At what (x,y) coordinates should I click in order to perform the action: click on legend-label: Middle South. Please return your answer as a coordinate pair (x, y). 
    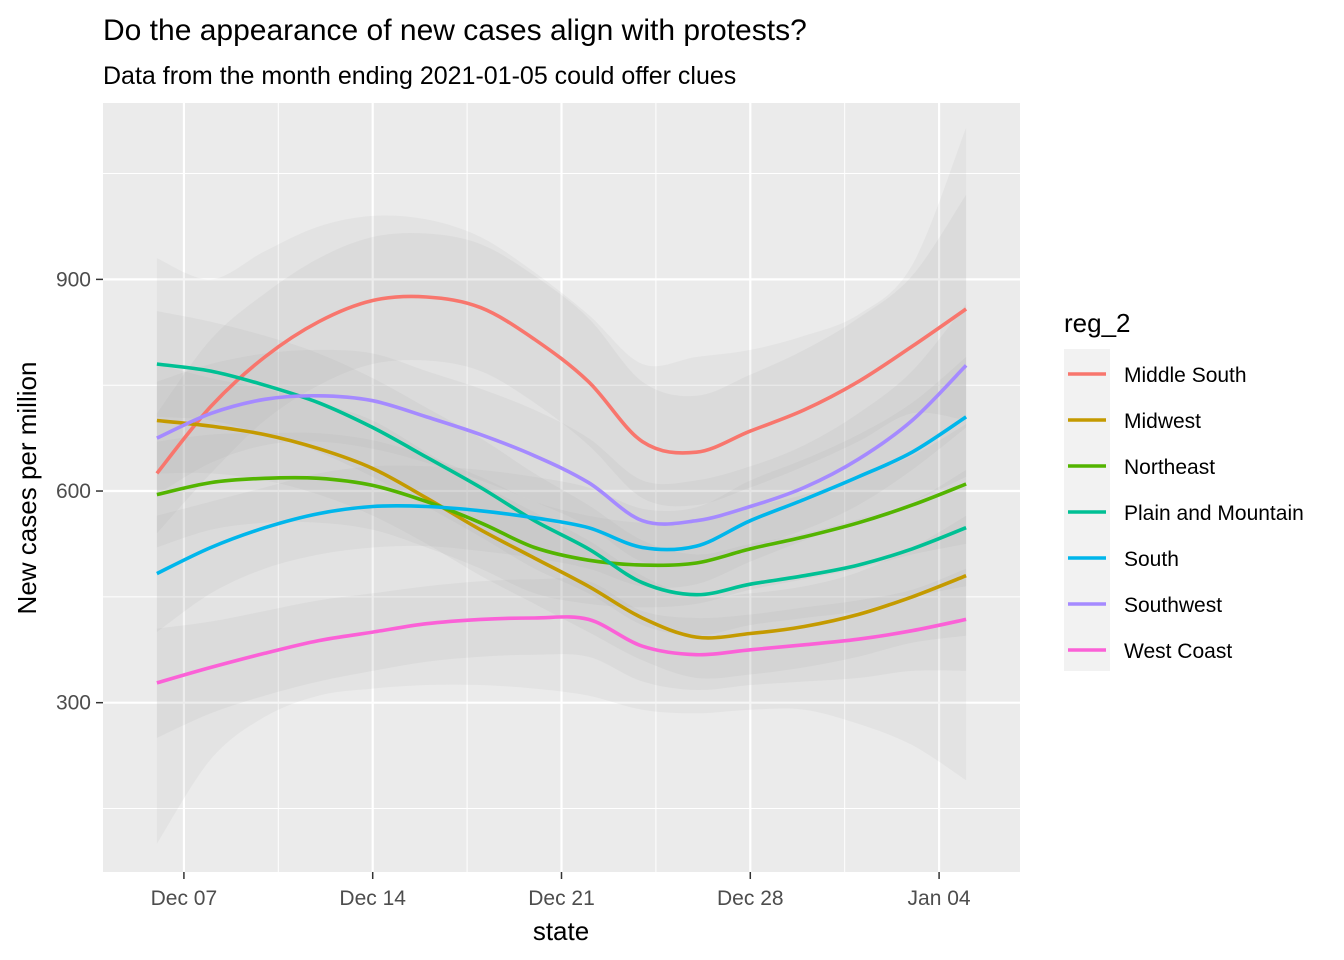
    Looking at the image, I should click on (1185, 375).